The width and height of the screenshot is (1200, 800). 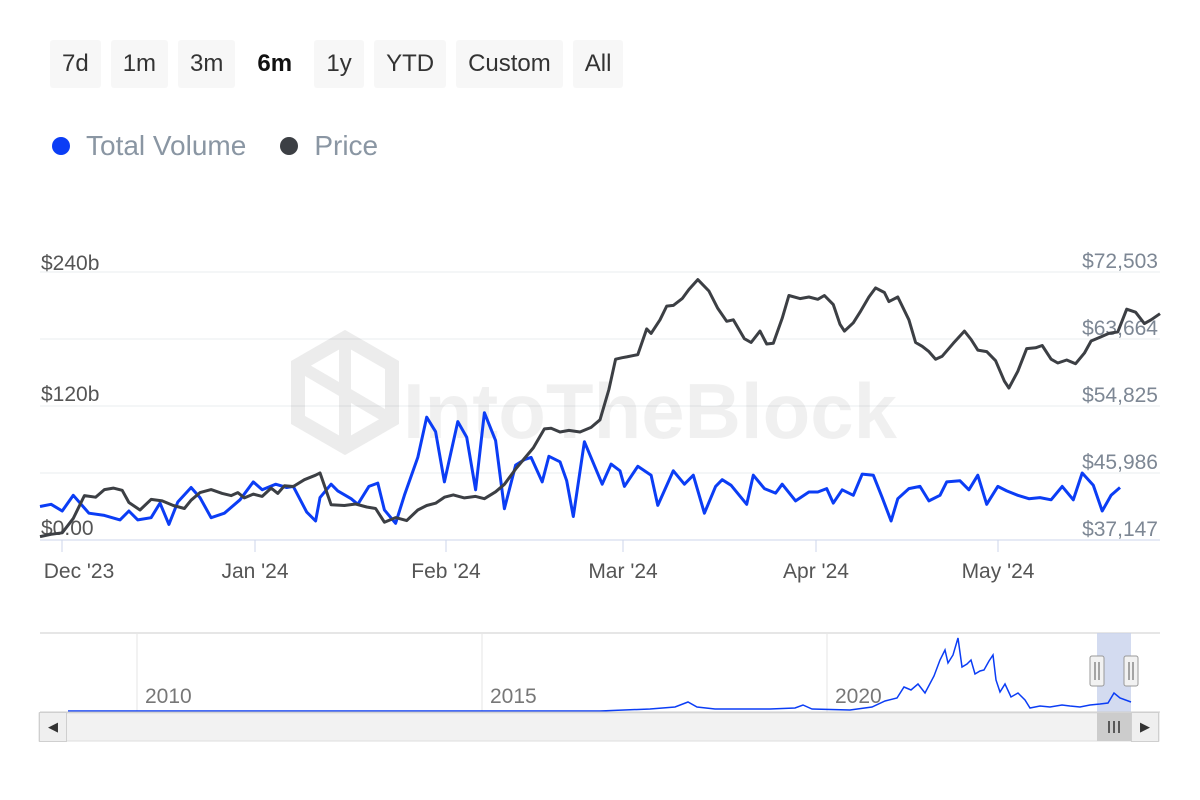 What do you see at coordinates (168, 696) in the screenshot?
I see `navigator-tick-label: 2010` at bounding box center [168, 696].